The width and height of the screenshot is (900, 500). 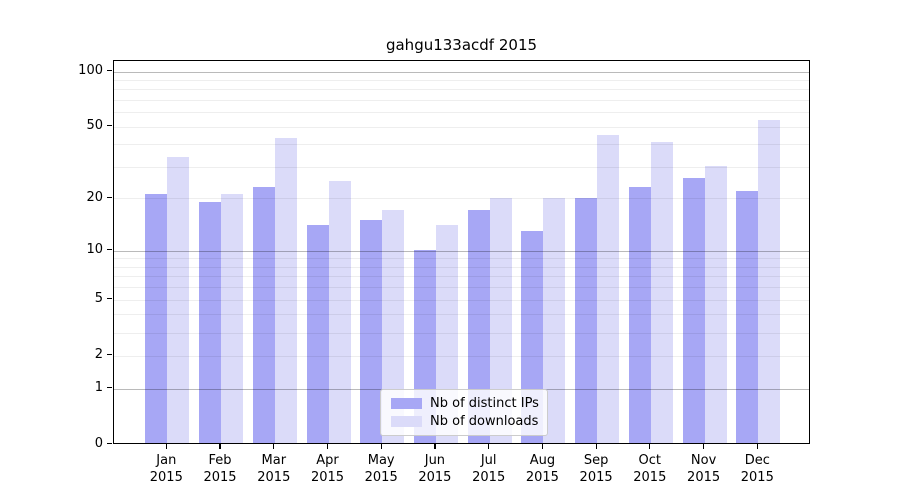 I want to click on y-tick-label-0: 0, so click(x=98, y=443).